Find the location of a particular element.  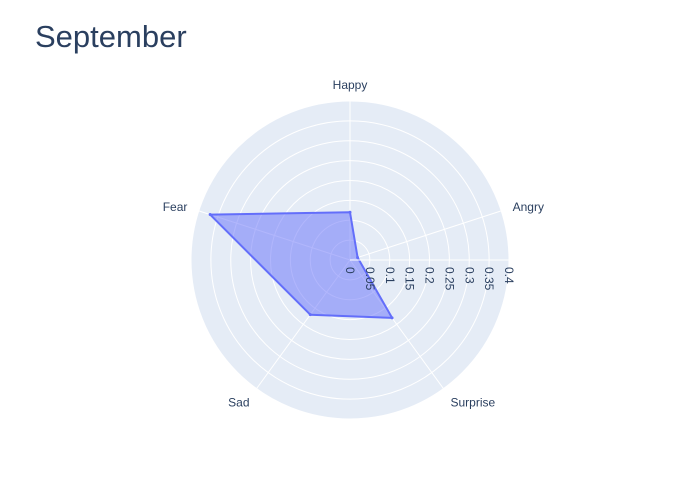

chart-title: September is located at coordinates (111, 36).